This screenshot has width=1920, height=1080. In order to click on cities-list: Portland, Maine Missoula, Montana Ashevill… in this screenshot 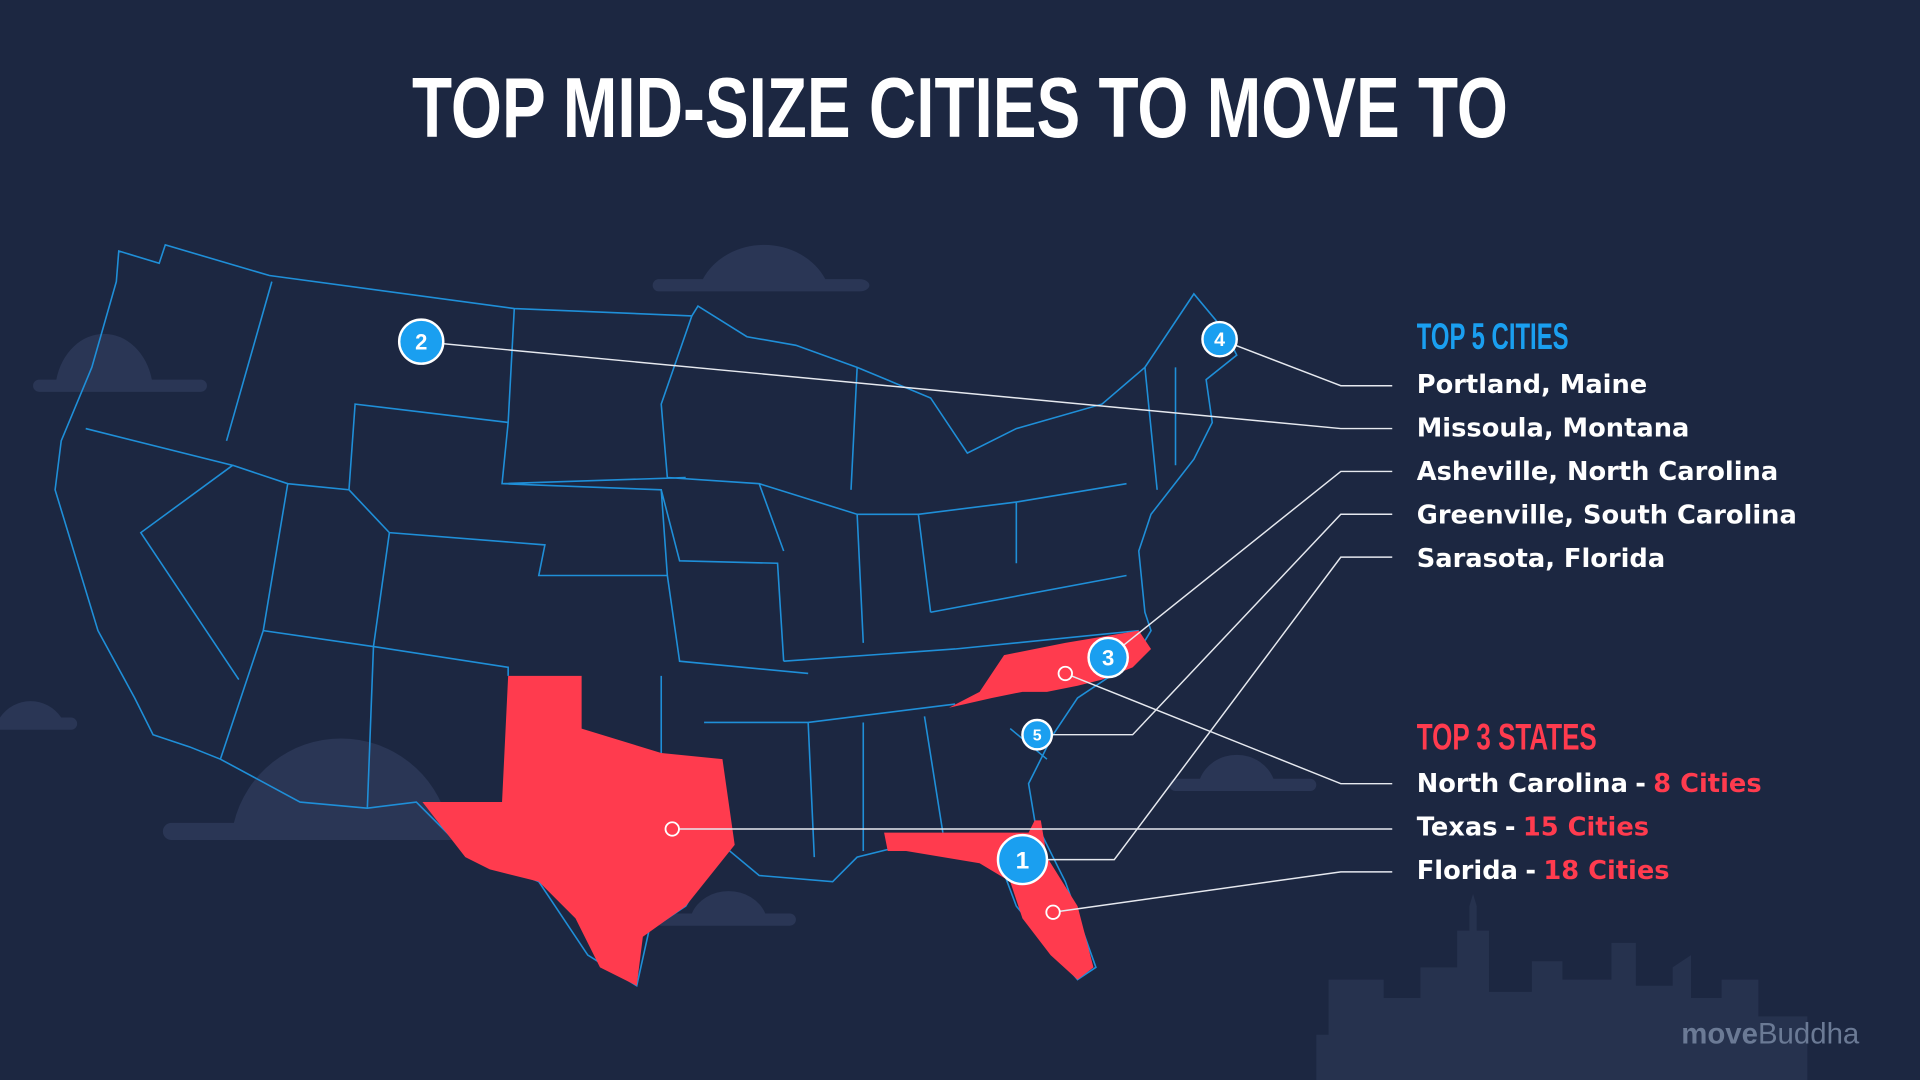, I will do `click(1607, 472)`.